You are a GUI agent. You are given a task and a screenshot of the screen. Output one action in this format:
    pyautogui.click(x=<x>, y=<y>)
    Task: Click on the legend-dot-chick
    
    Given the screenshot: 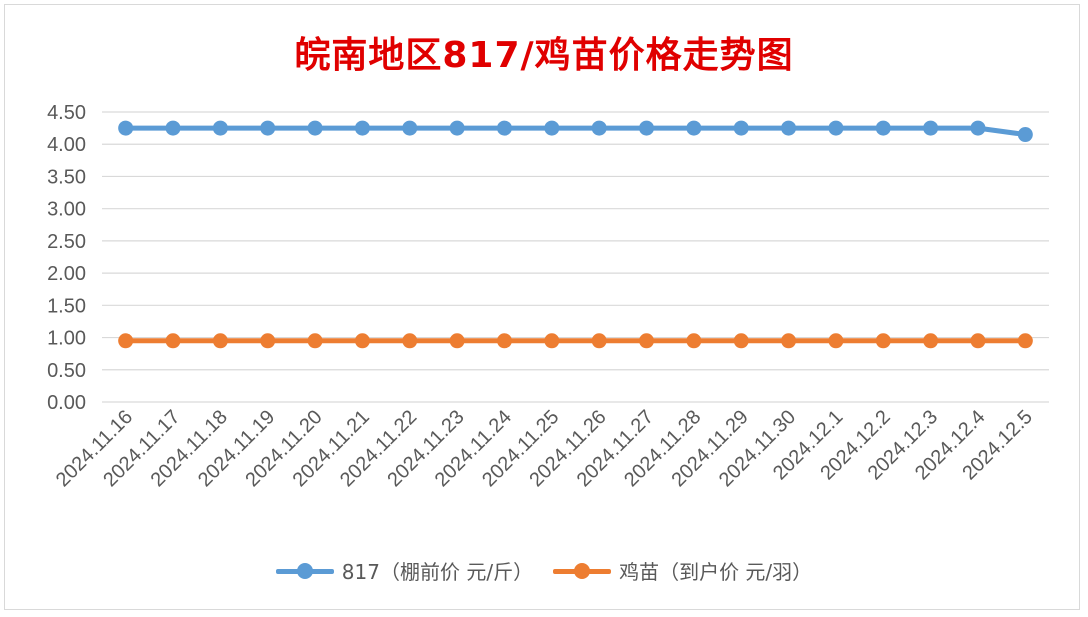 What is the action you would take?
    pyautogui.click(x=582, y=570)
    